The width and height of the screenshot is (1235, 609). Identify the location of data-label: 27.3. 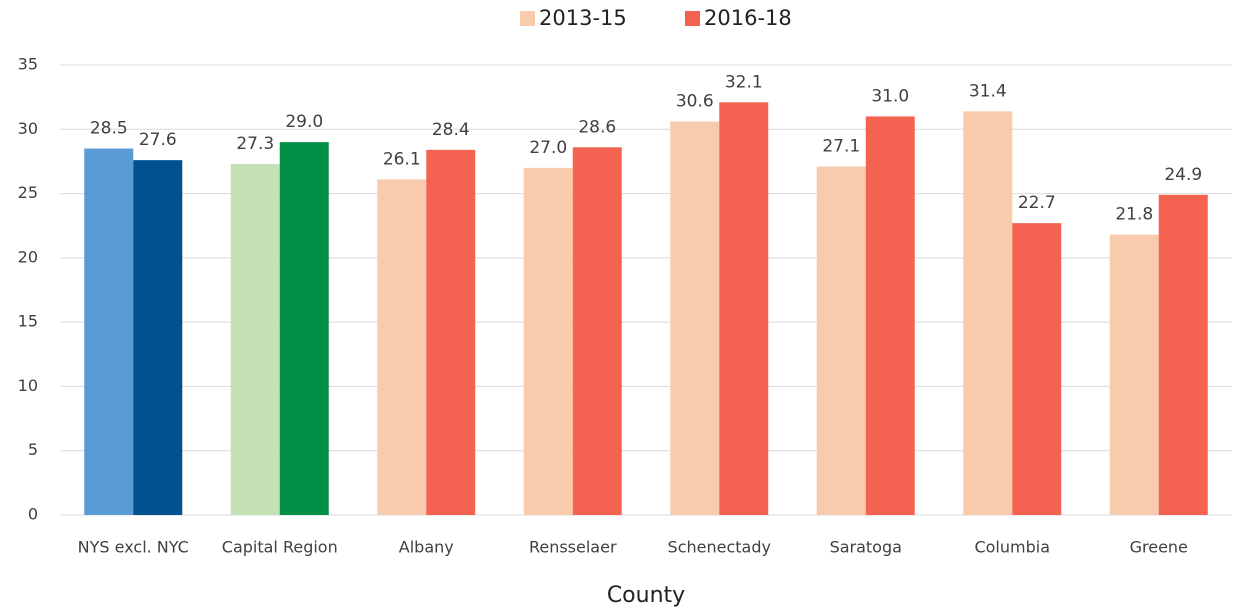
(255, 144).